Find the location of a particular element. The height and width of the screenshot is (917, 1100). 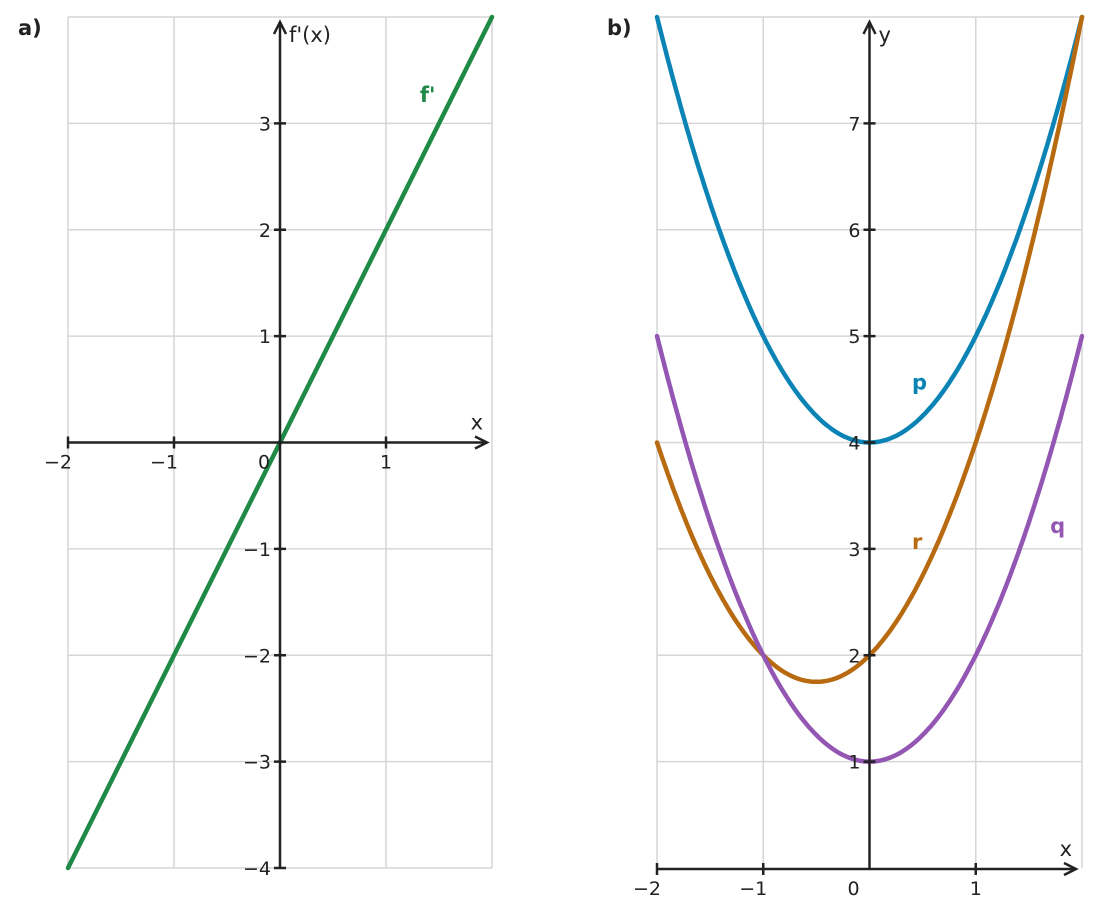

series-label: f' is located at coordinates (428, 95).